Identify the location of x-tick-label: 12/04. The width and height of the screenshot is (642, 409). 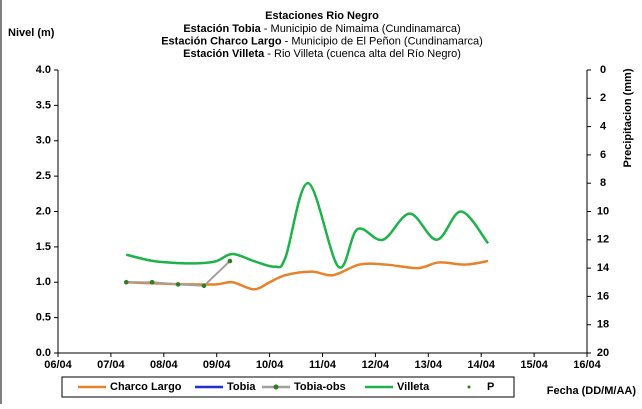
(376, 365).